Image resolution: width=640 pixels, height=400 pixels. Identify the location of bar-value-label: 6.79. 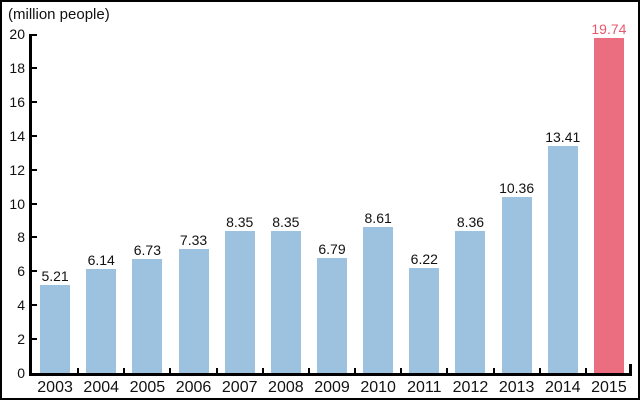
(332, 249).